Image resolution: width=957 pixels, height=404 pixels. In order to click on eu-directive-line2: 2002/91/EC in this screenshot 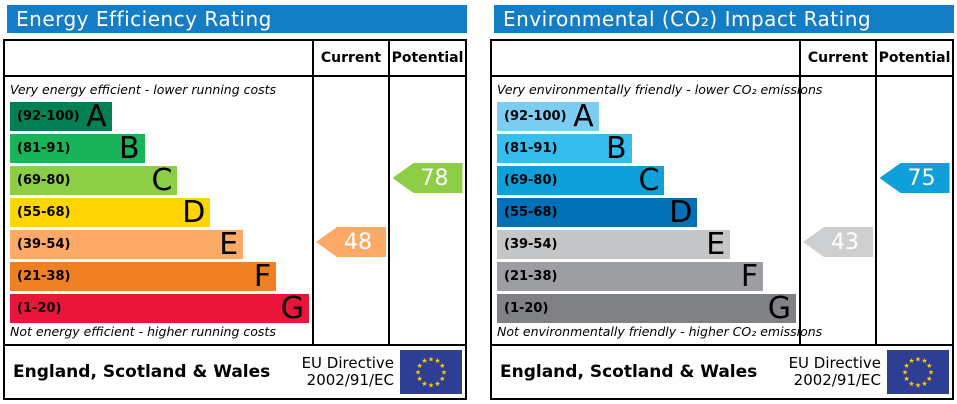, I will do `click(350, 380)`.